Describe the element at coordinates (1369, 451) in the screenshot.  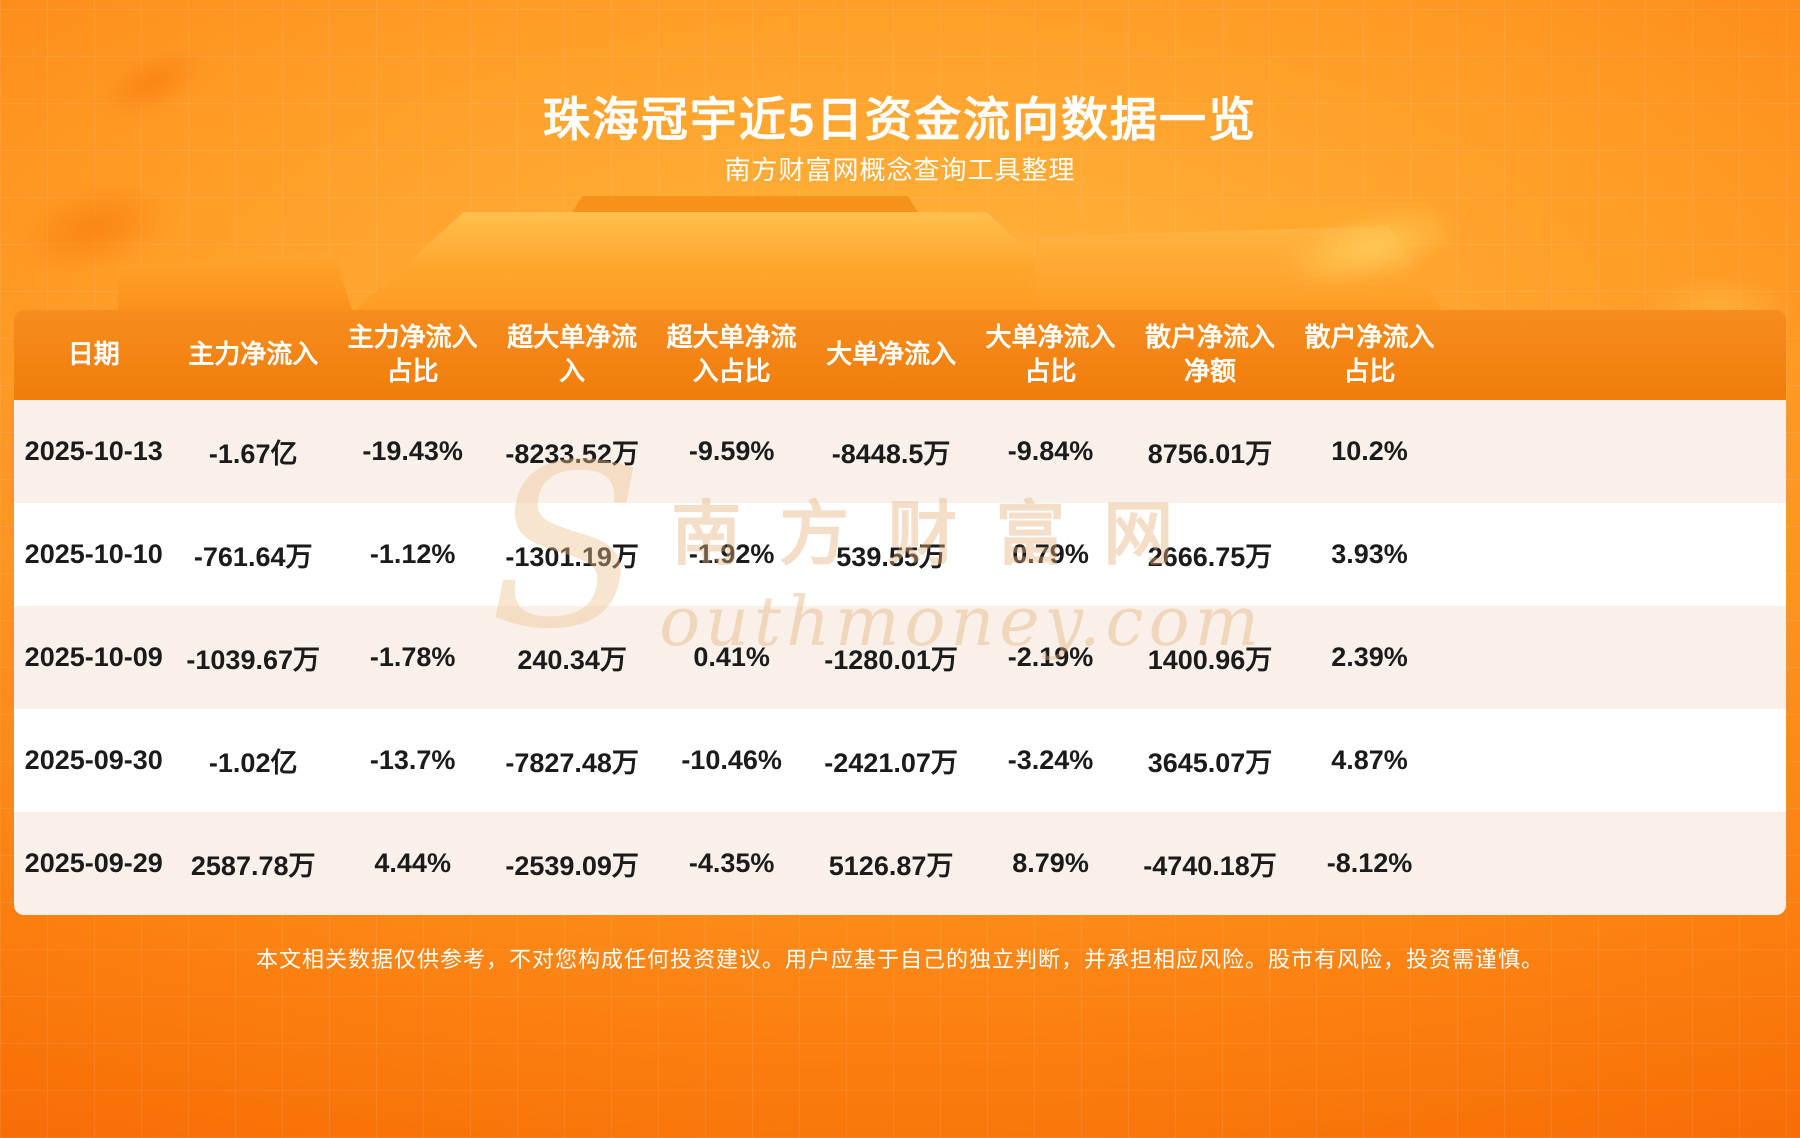
I see `value-cell: 10.2%` at that location.